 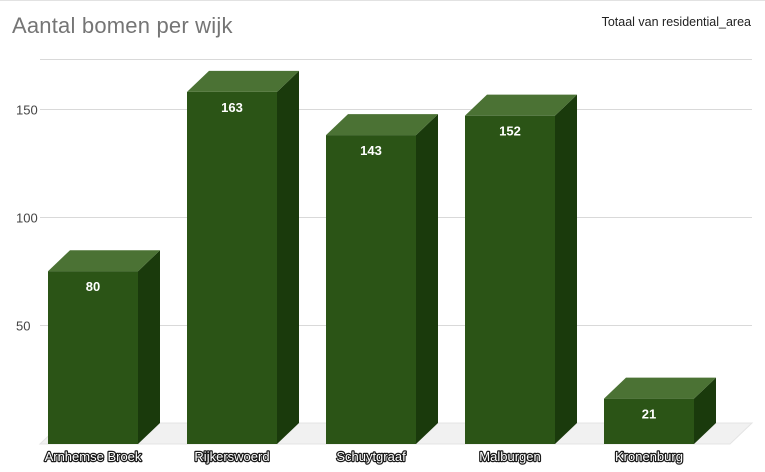 What do you see at coordinates (649, 414) in the screenshot?
I see `data-label: 21` at bounding box center [649, 414].